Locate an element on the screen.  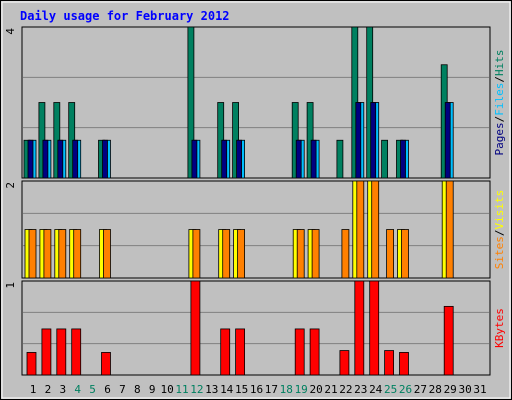
chart-title: Daily usage for February 2012 is located at coordinates (125, 16).